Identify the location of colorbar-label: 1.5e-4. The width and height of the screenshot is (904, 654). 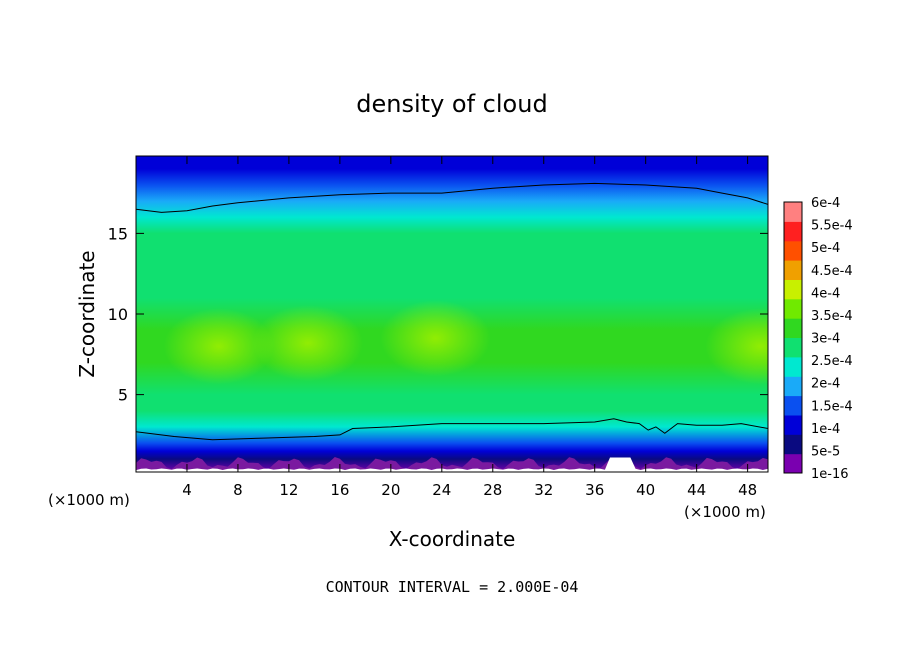
(832, 406).